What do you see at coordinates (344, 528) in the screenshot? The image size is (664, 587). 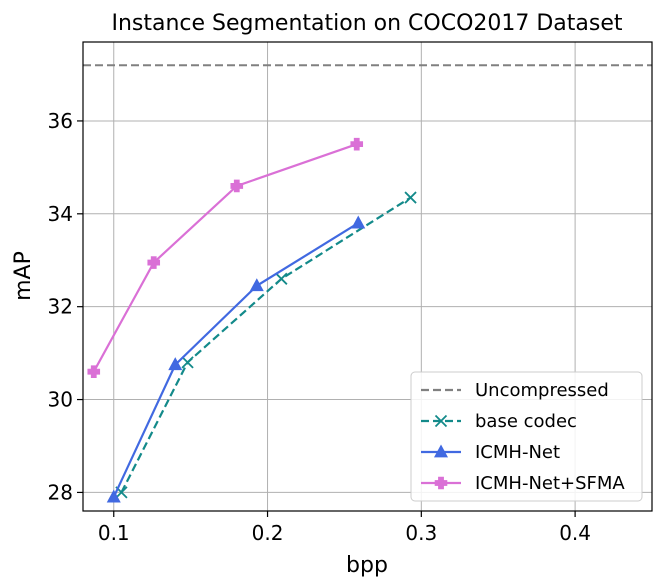 I see `x-axis-ticks: 0.1 0.2 0.3 0.4` at bounding box center [344, 528].